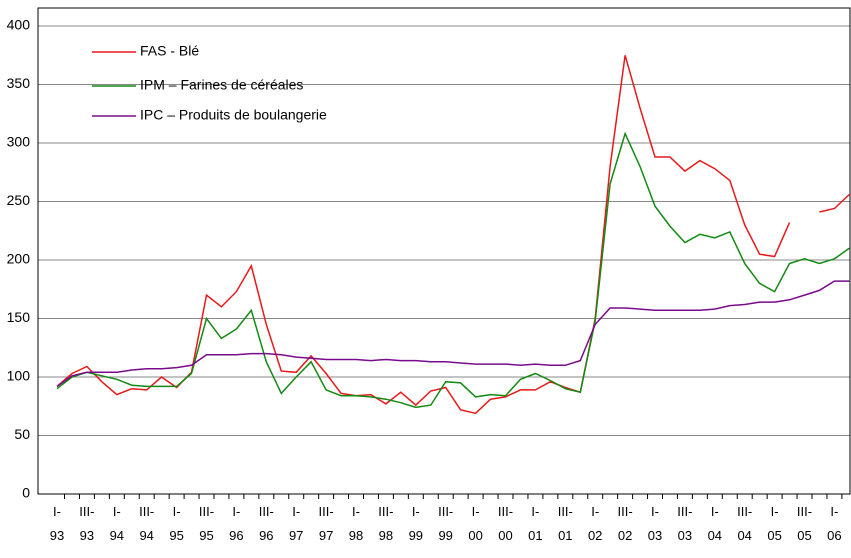 The image size is (851, 558). I want to click on x-tick-label: I- 00, so click(475, 523).